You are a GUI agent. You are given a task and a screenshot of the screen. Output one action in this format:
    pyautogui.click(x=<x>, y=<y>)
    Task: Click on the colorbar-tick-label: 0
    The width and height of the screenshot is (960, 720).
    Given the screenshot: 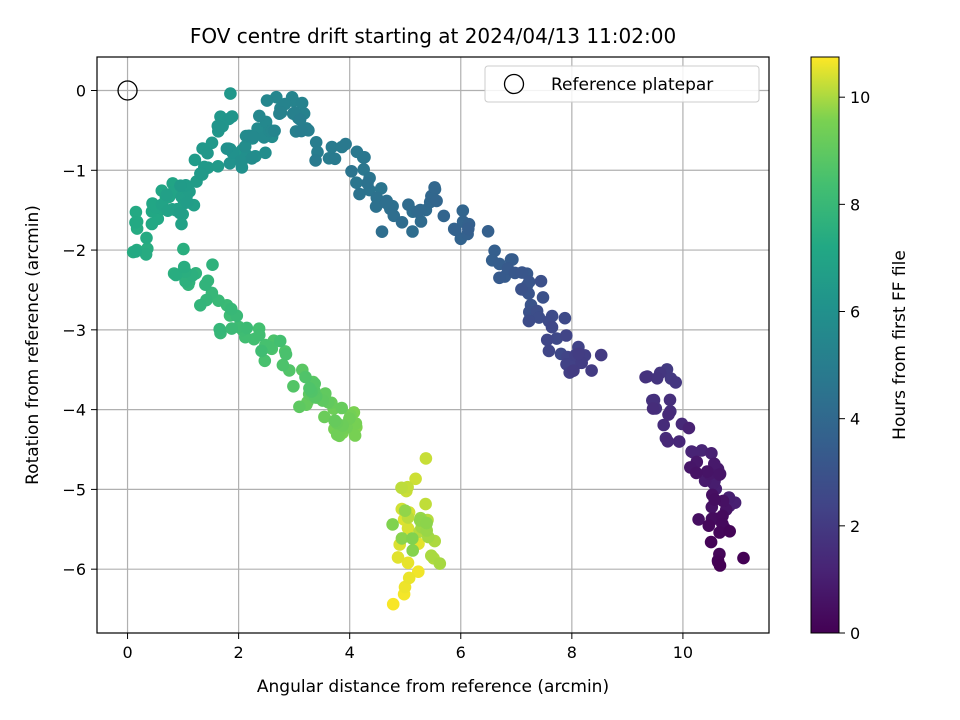 What is the action you would take?
    pyautogui.click(x=855, y=633)
    